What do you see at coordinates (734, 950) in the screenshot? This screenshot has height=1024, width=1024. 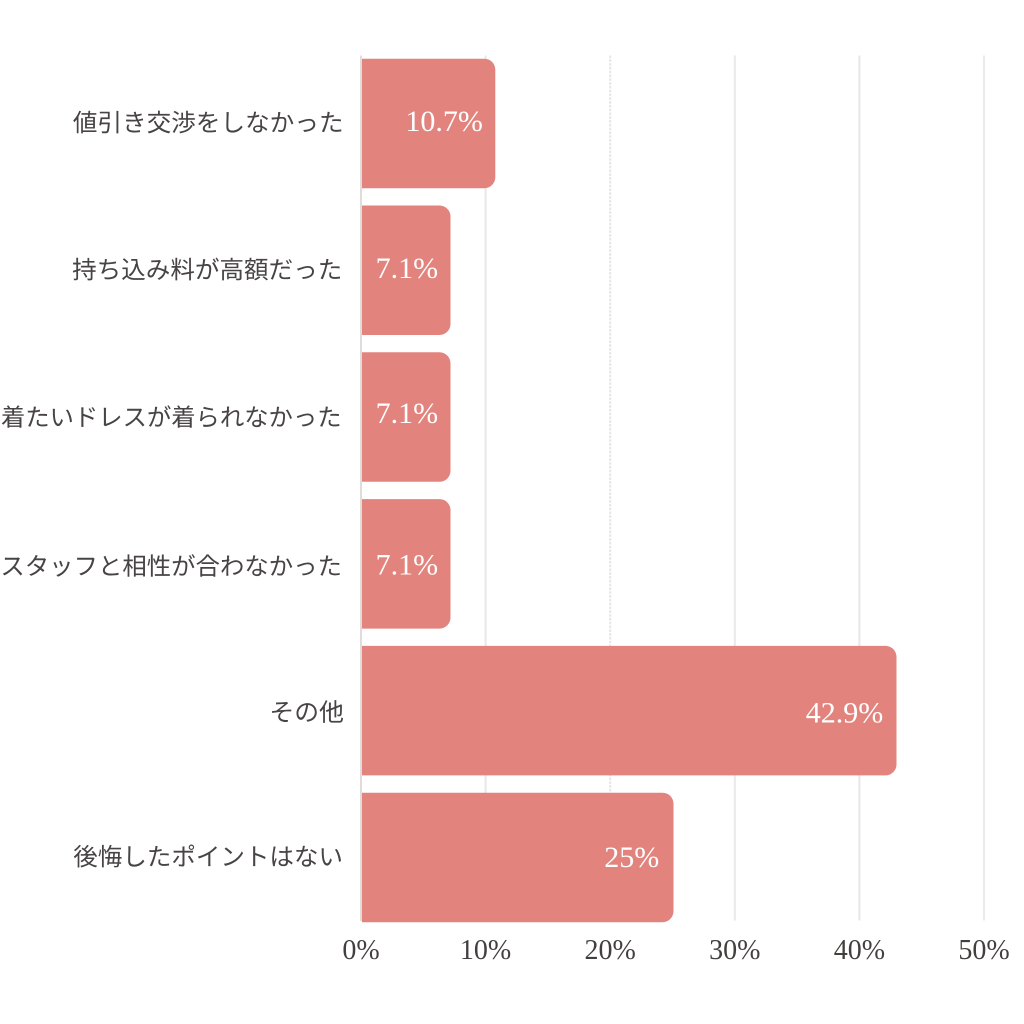 I see `svg-text: 30%` at bounding box center [734, 950].